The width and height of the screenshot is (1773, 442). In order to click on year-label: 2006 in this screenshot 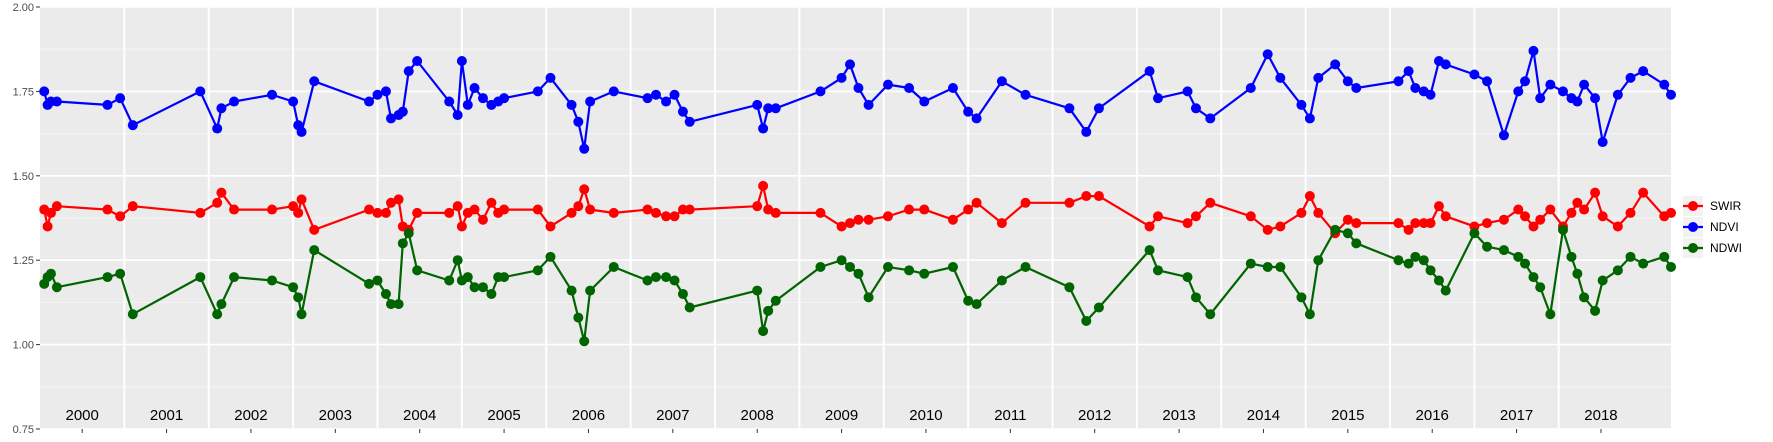, I will do `click(588, 415)`.